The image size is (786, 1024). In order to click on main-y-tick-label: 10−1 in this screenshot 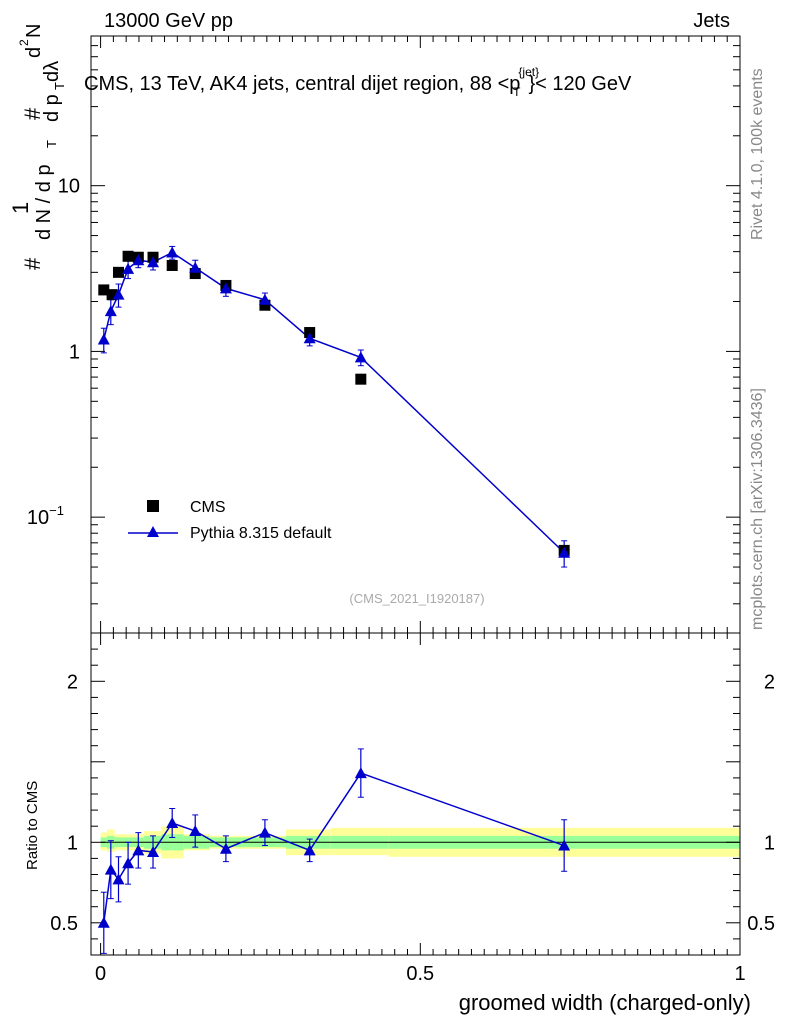, I will do `click(45, 516)`.